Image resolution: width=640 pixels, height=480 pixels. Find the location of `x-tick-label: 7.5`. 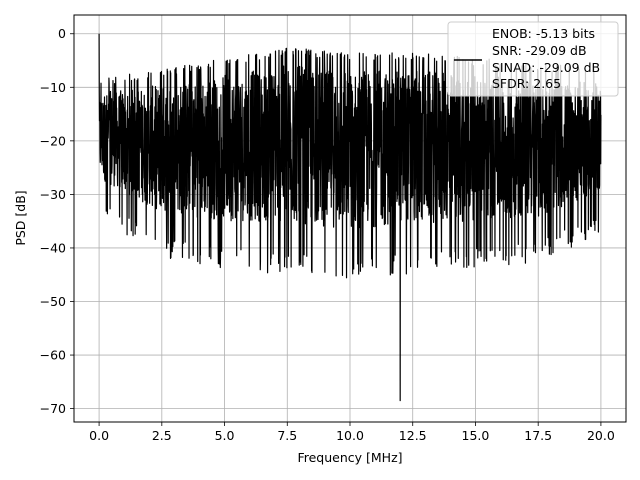

x-tick-label: 7.5 is located at coordinates (287, 435).